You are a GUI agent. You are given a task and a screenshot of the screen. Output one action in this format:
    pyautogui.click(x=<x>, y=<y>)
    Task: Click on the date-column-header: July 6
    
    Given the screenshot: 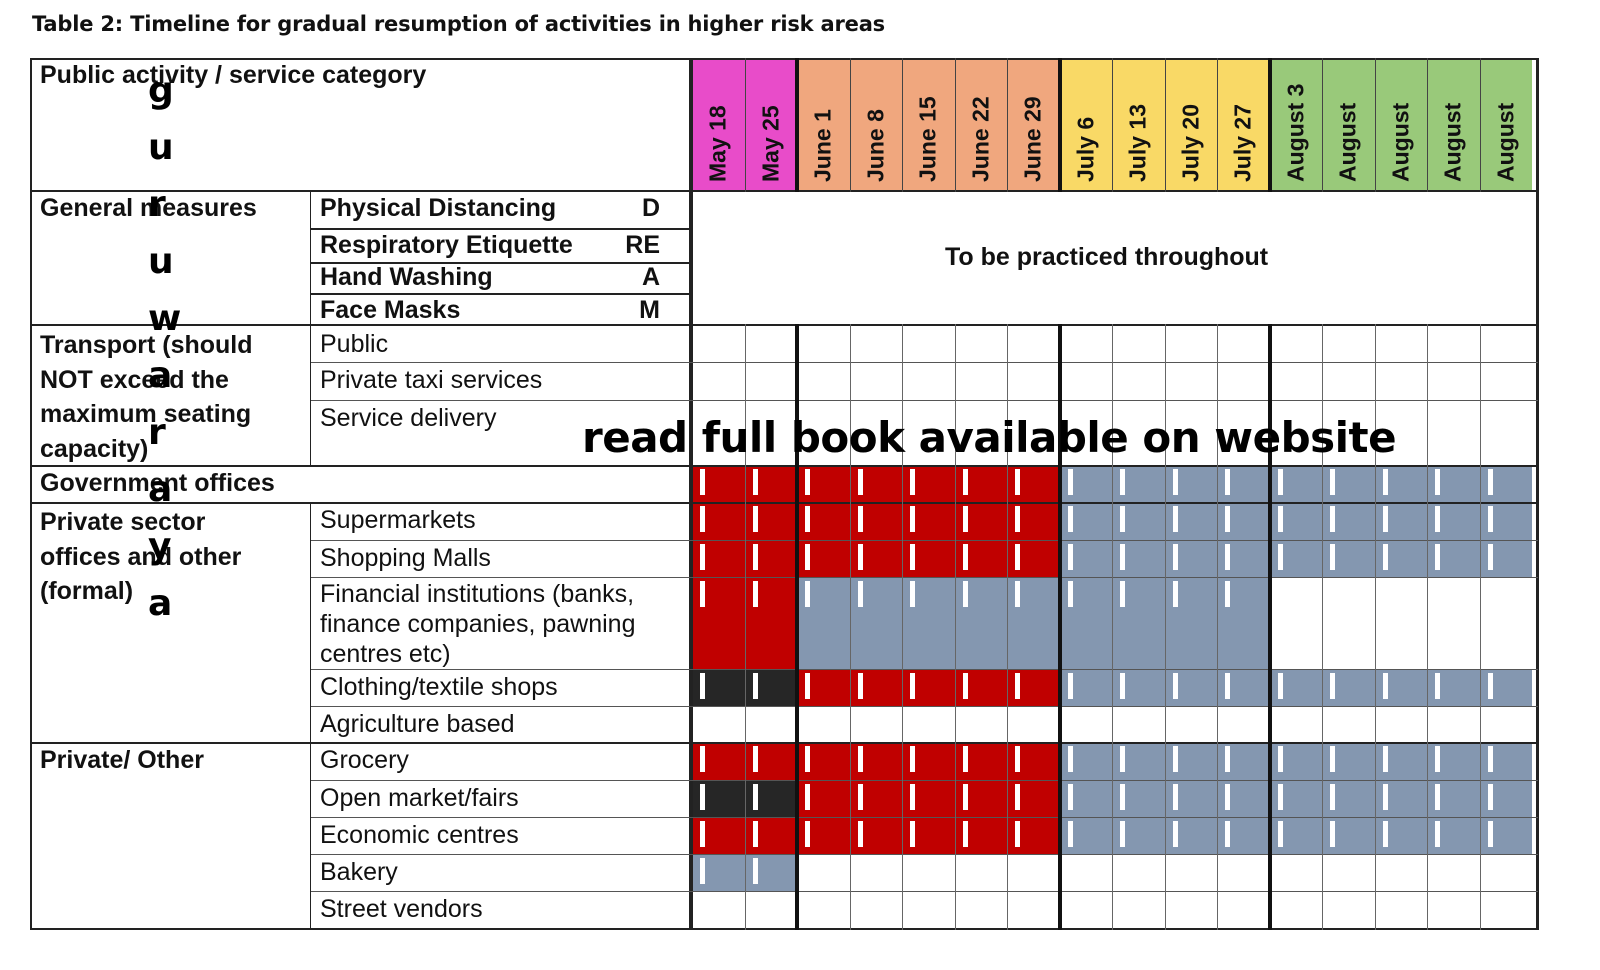 What is the action you would take?
    pyautogui.click(x=1085, y=127)
    